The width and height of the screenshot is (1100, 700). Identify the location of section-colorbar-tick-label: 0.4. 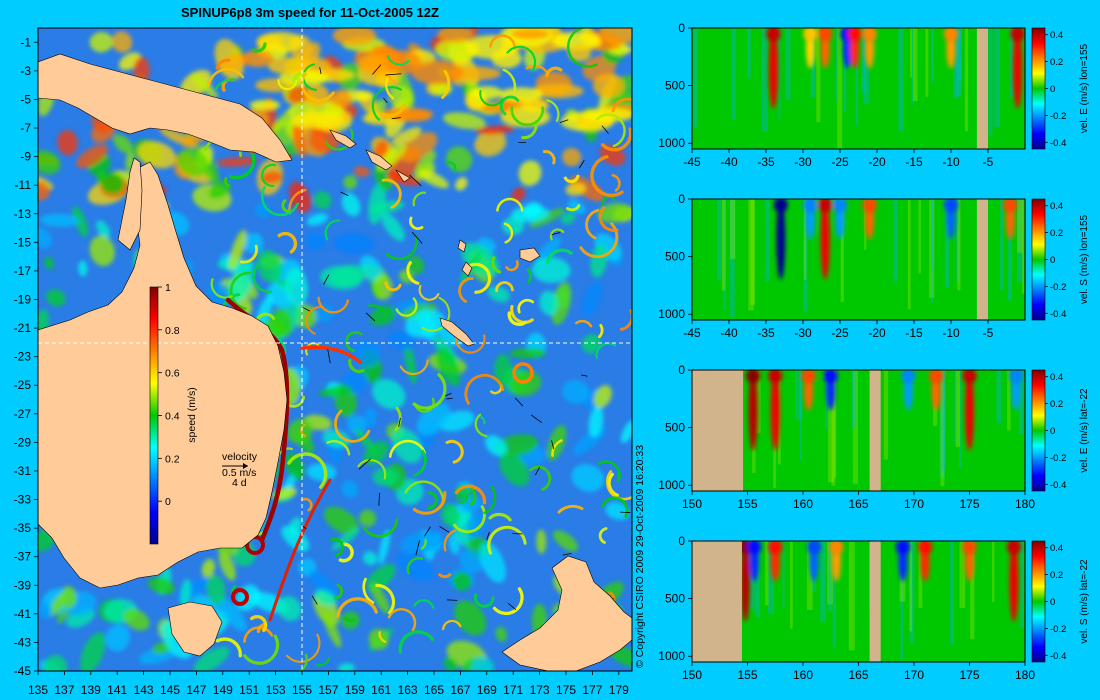
(1056, 377).